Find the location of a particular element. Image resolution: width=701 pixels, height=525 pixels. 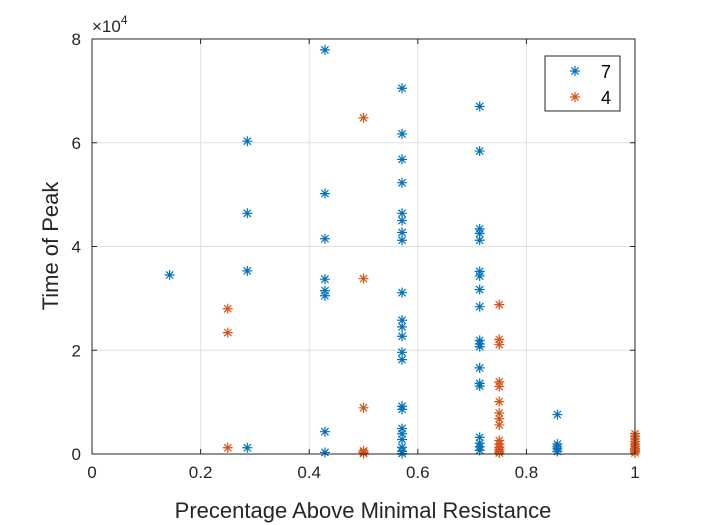

y-axis-label: Time of Peak is located at coordinates (50, 246).